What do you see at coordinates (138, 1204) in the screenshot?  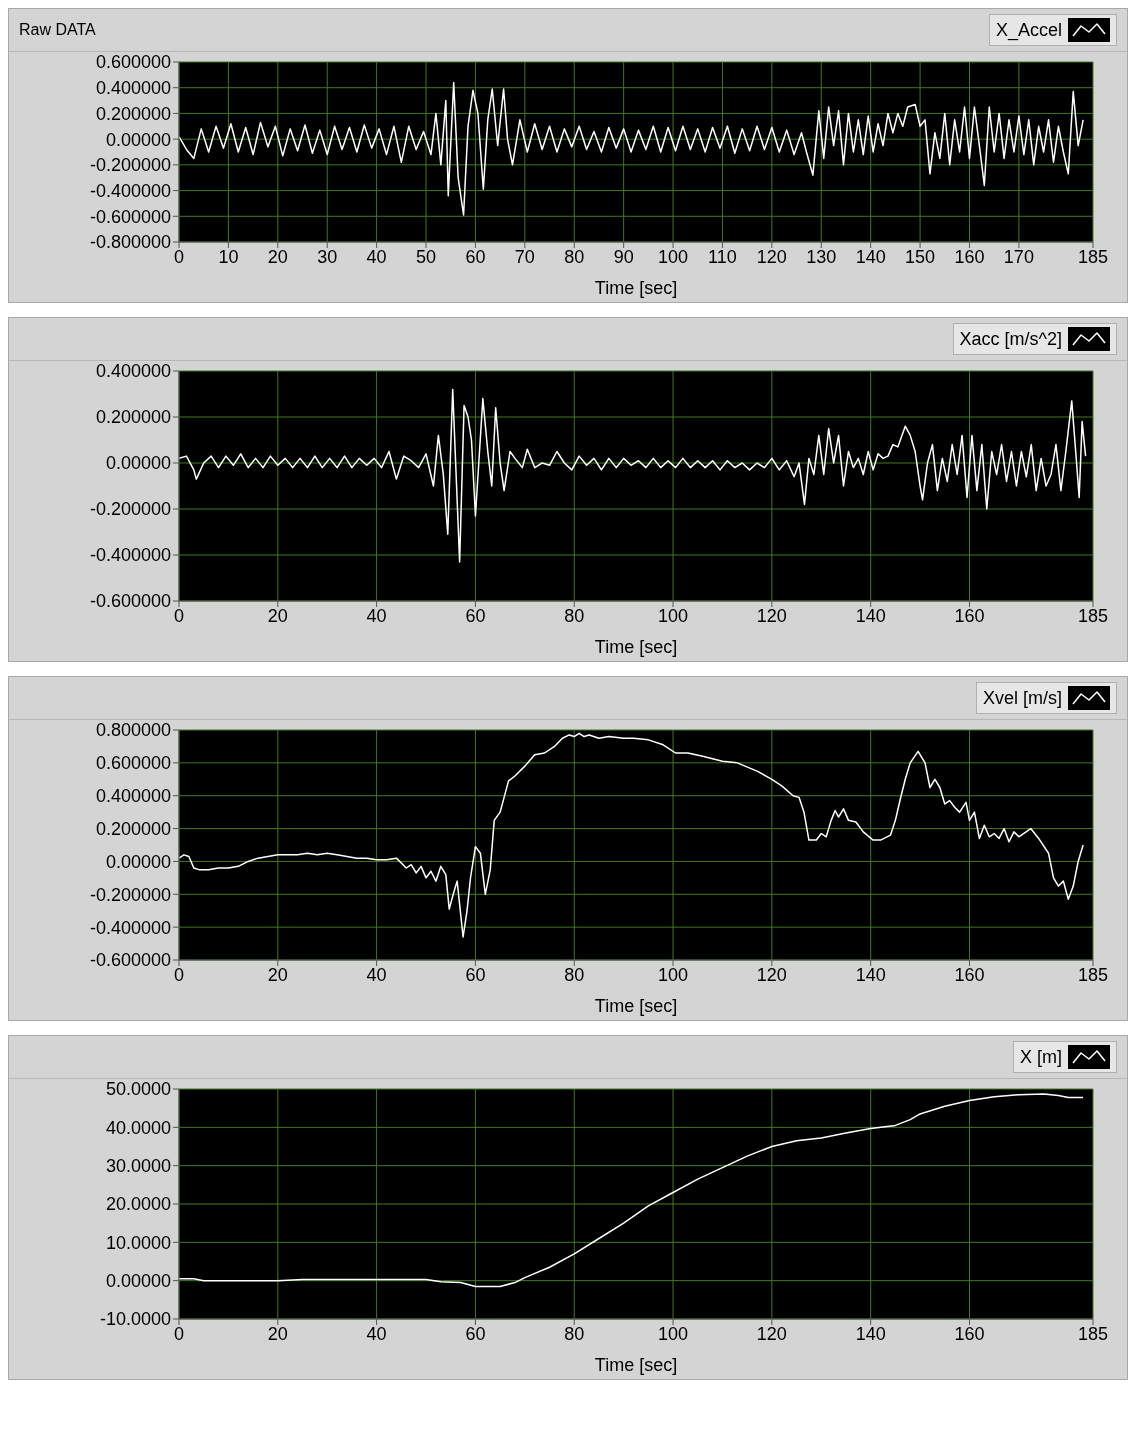 I see `y-tick-label: 20.0000` at bounding box center [138, 1204].